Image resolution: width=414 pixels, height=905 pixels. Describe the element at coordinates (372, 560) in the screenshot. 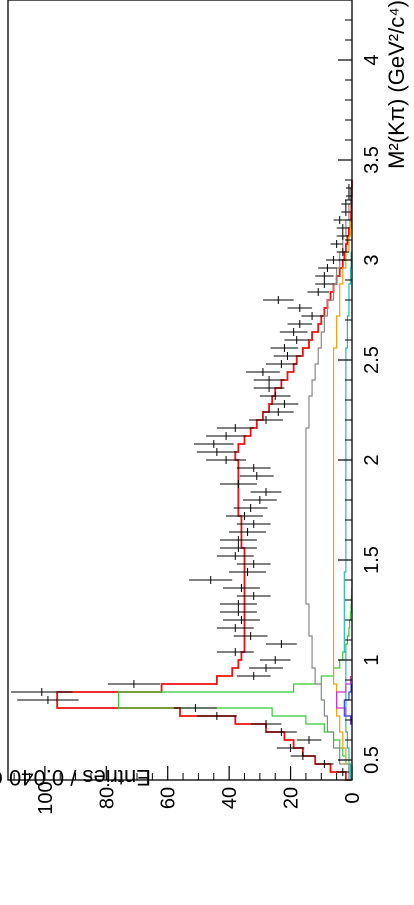

I see `x-tick-label: 1.5` at that location.